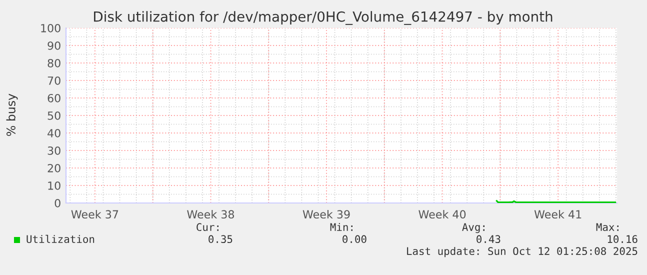 Image resolution: width=647 pixels, height=275 pixels. What do you see at coordinates (57, 203) in the screenshot?
I see `y-tick-label: 0` at bounding box center [57, 203].